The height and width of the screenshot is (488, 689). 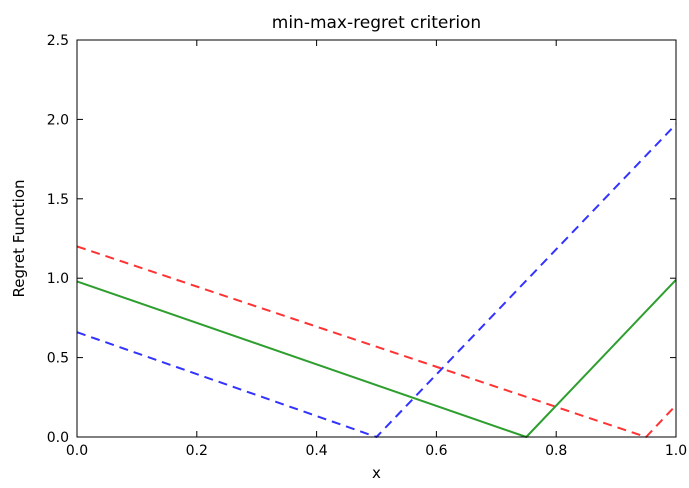 I want to click on y-tick-label: 2.5, so click(x=58, y=41).